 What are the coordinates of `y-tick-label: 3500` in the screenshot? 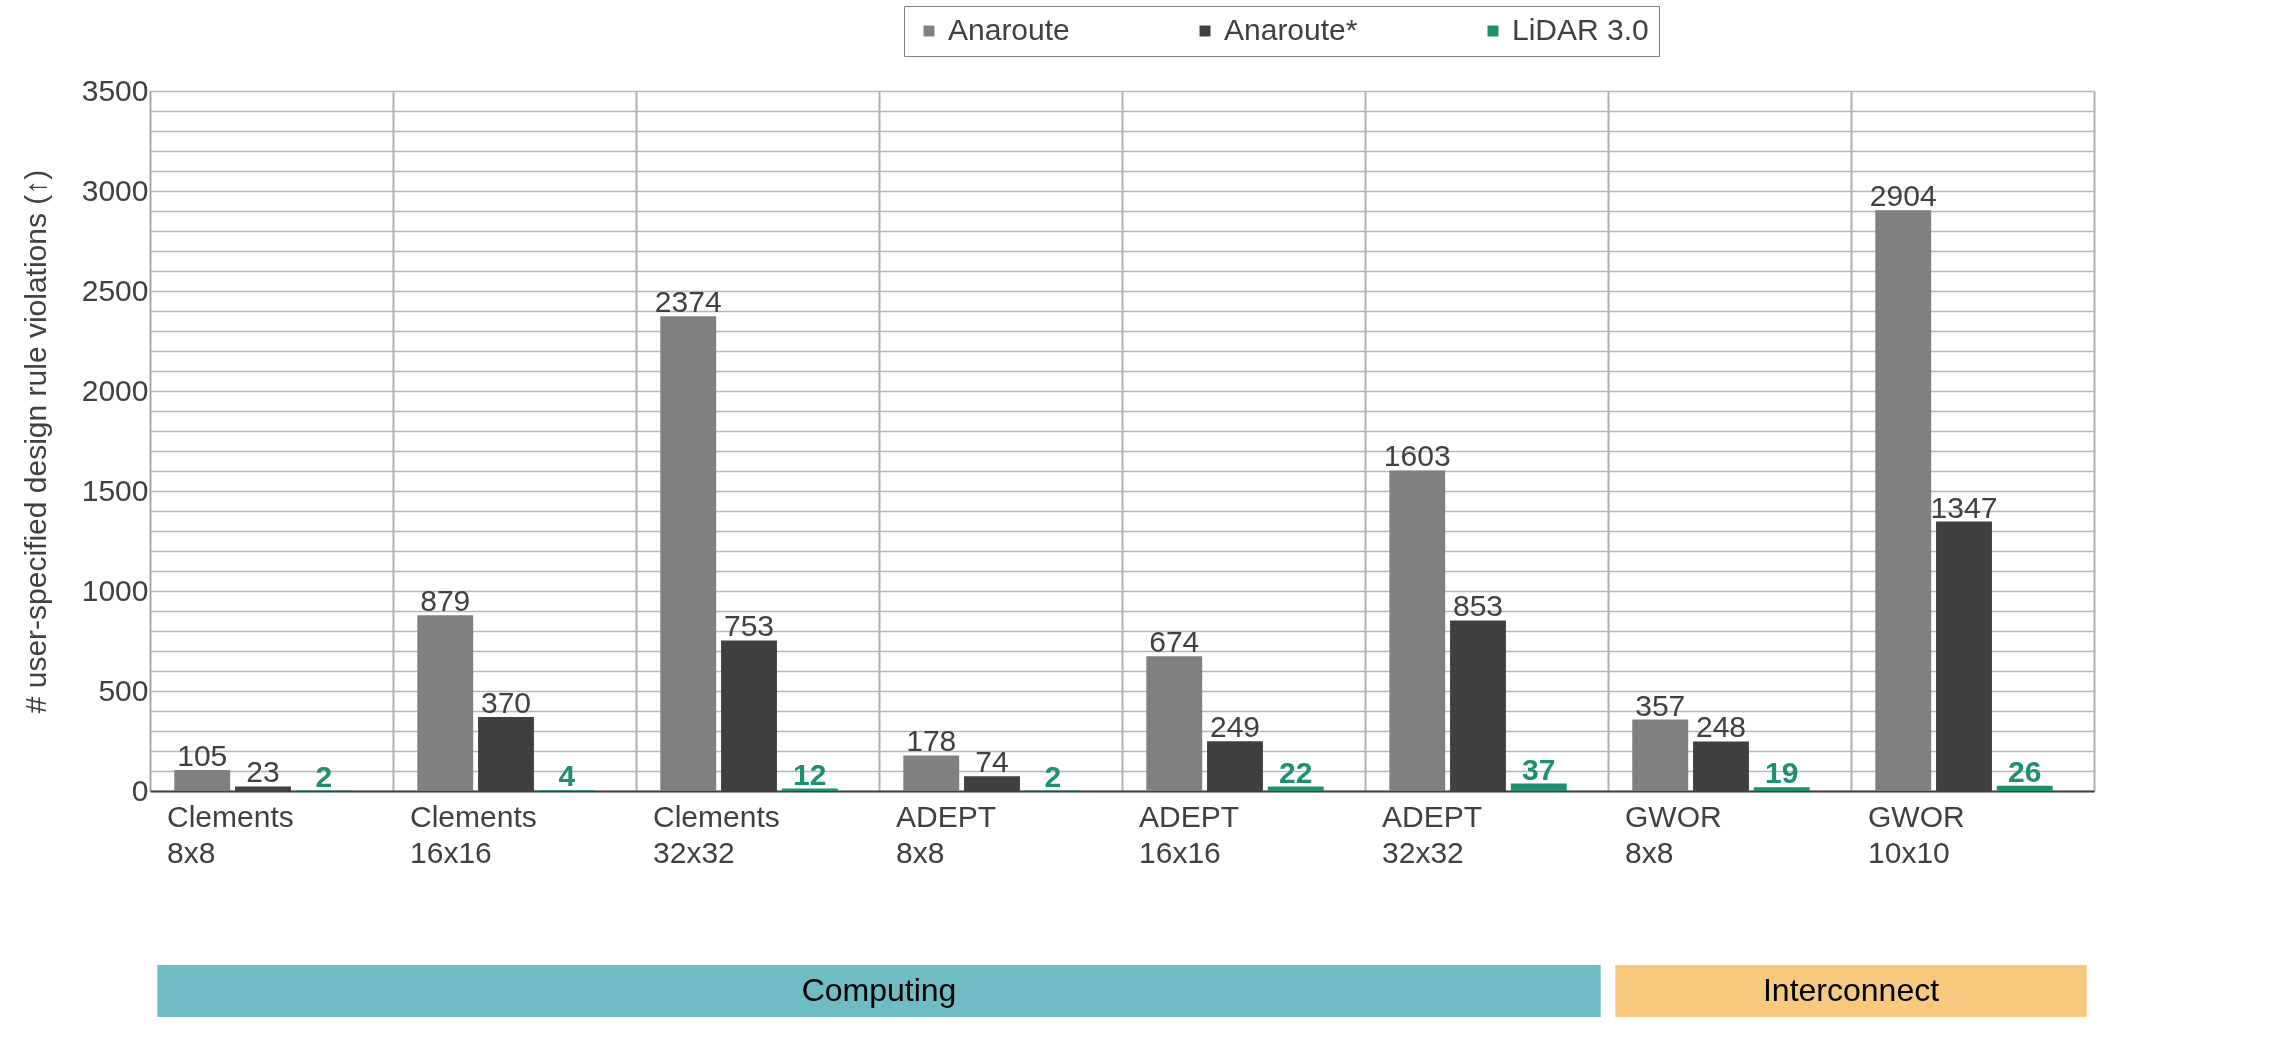 It's located at (115, 90).